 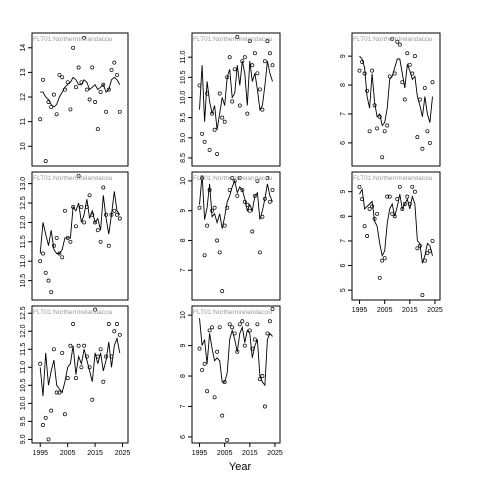 What do you see at coordinates (23, 385) in the screenshot?
I see `y-tick-label: 10.5` at bounding box center [23, 385].